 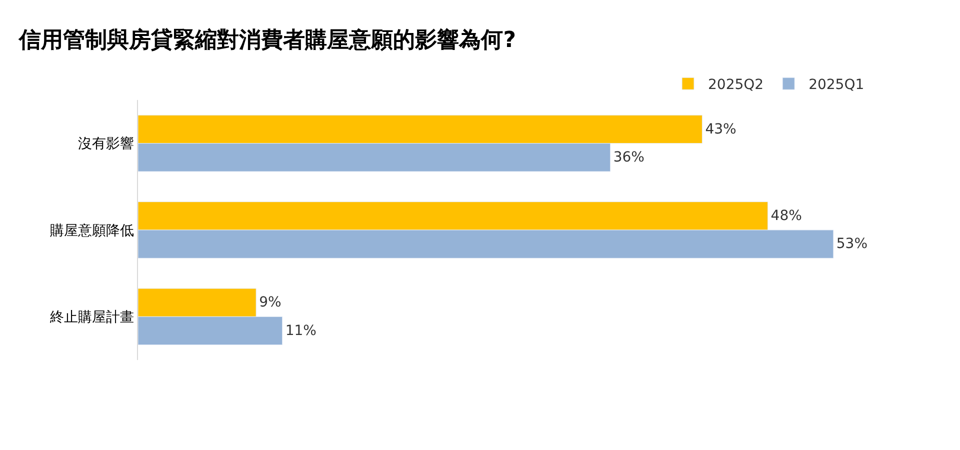 What do you see at coordinates (300, 330) in the screenshot?
I see `data-label: 11%` at bounding box center [300, 330].